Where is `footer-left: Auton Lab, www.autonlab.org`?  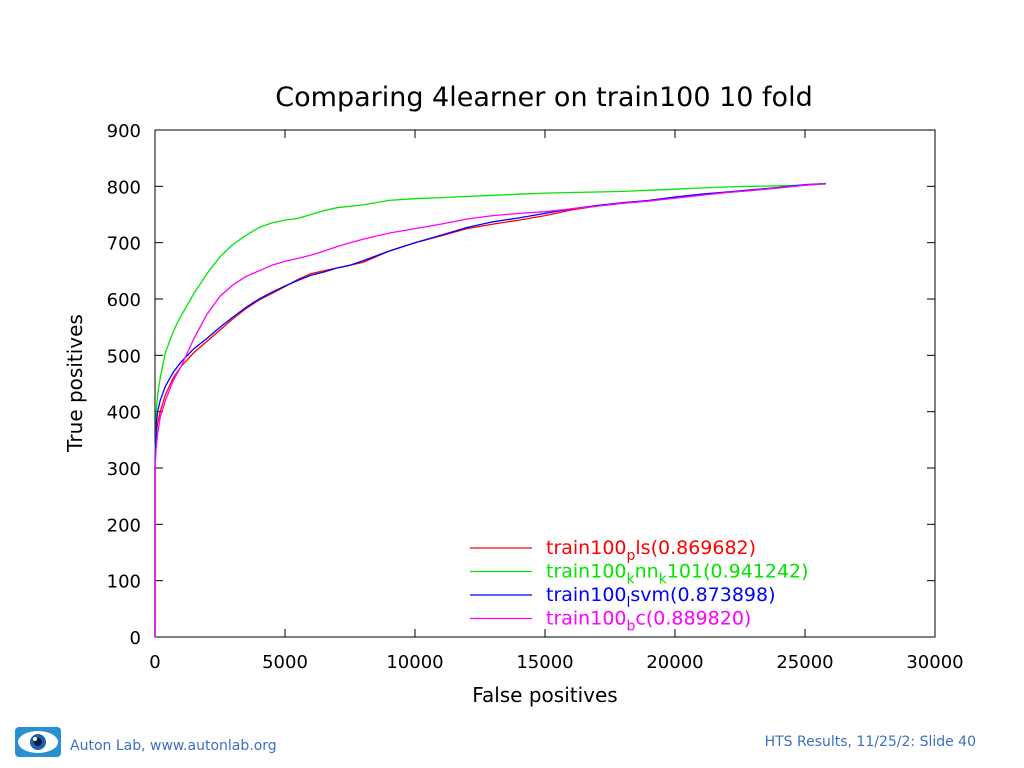
footer-left: Auton Lab, www.autonlab.org is located at coordinates (145, 742).